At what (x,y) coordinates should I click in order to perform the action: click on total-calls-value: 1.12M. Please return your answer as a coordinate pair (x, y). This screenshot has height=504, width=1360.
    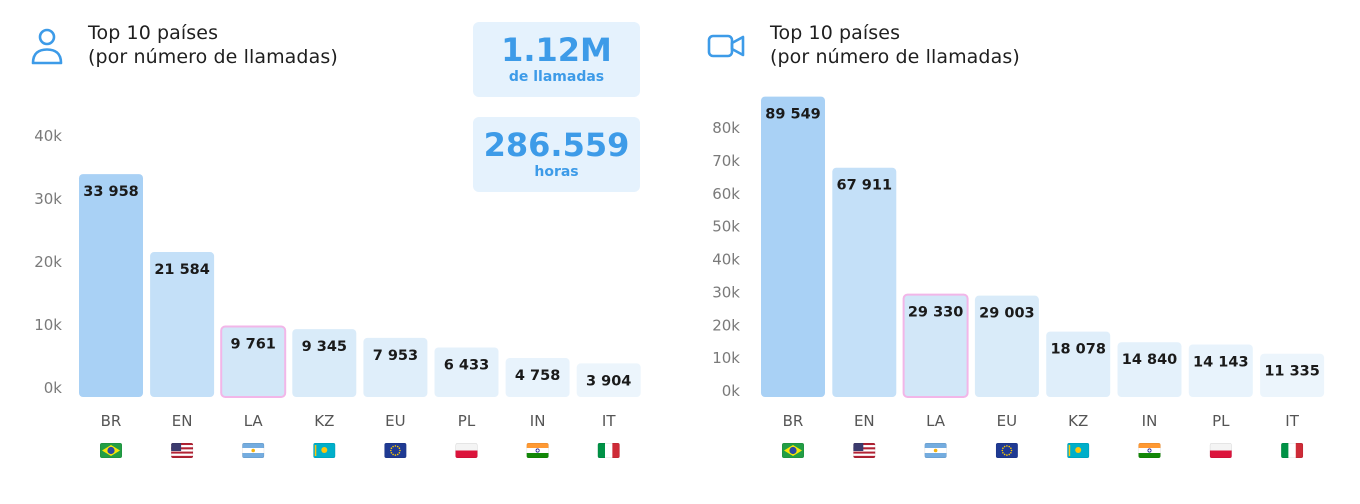
    Looking at the image, I should click on (556, 50).